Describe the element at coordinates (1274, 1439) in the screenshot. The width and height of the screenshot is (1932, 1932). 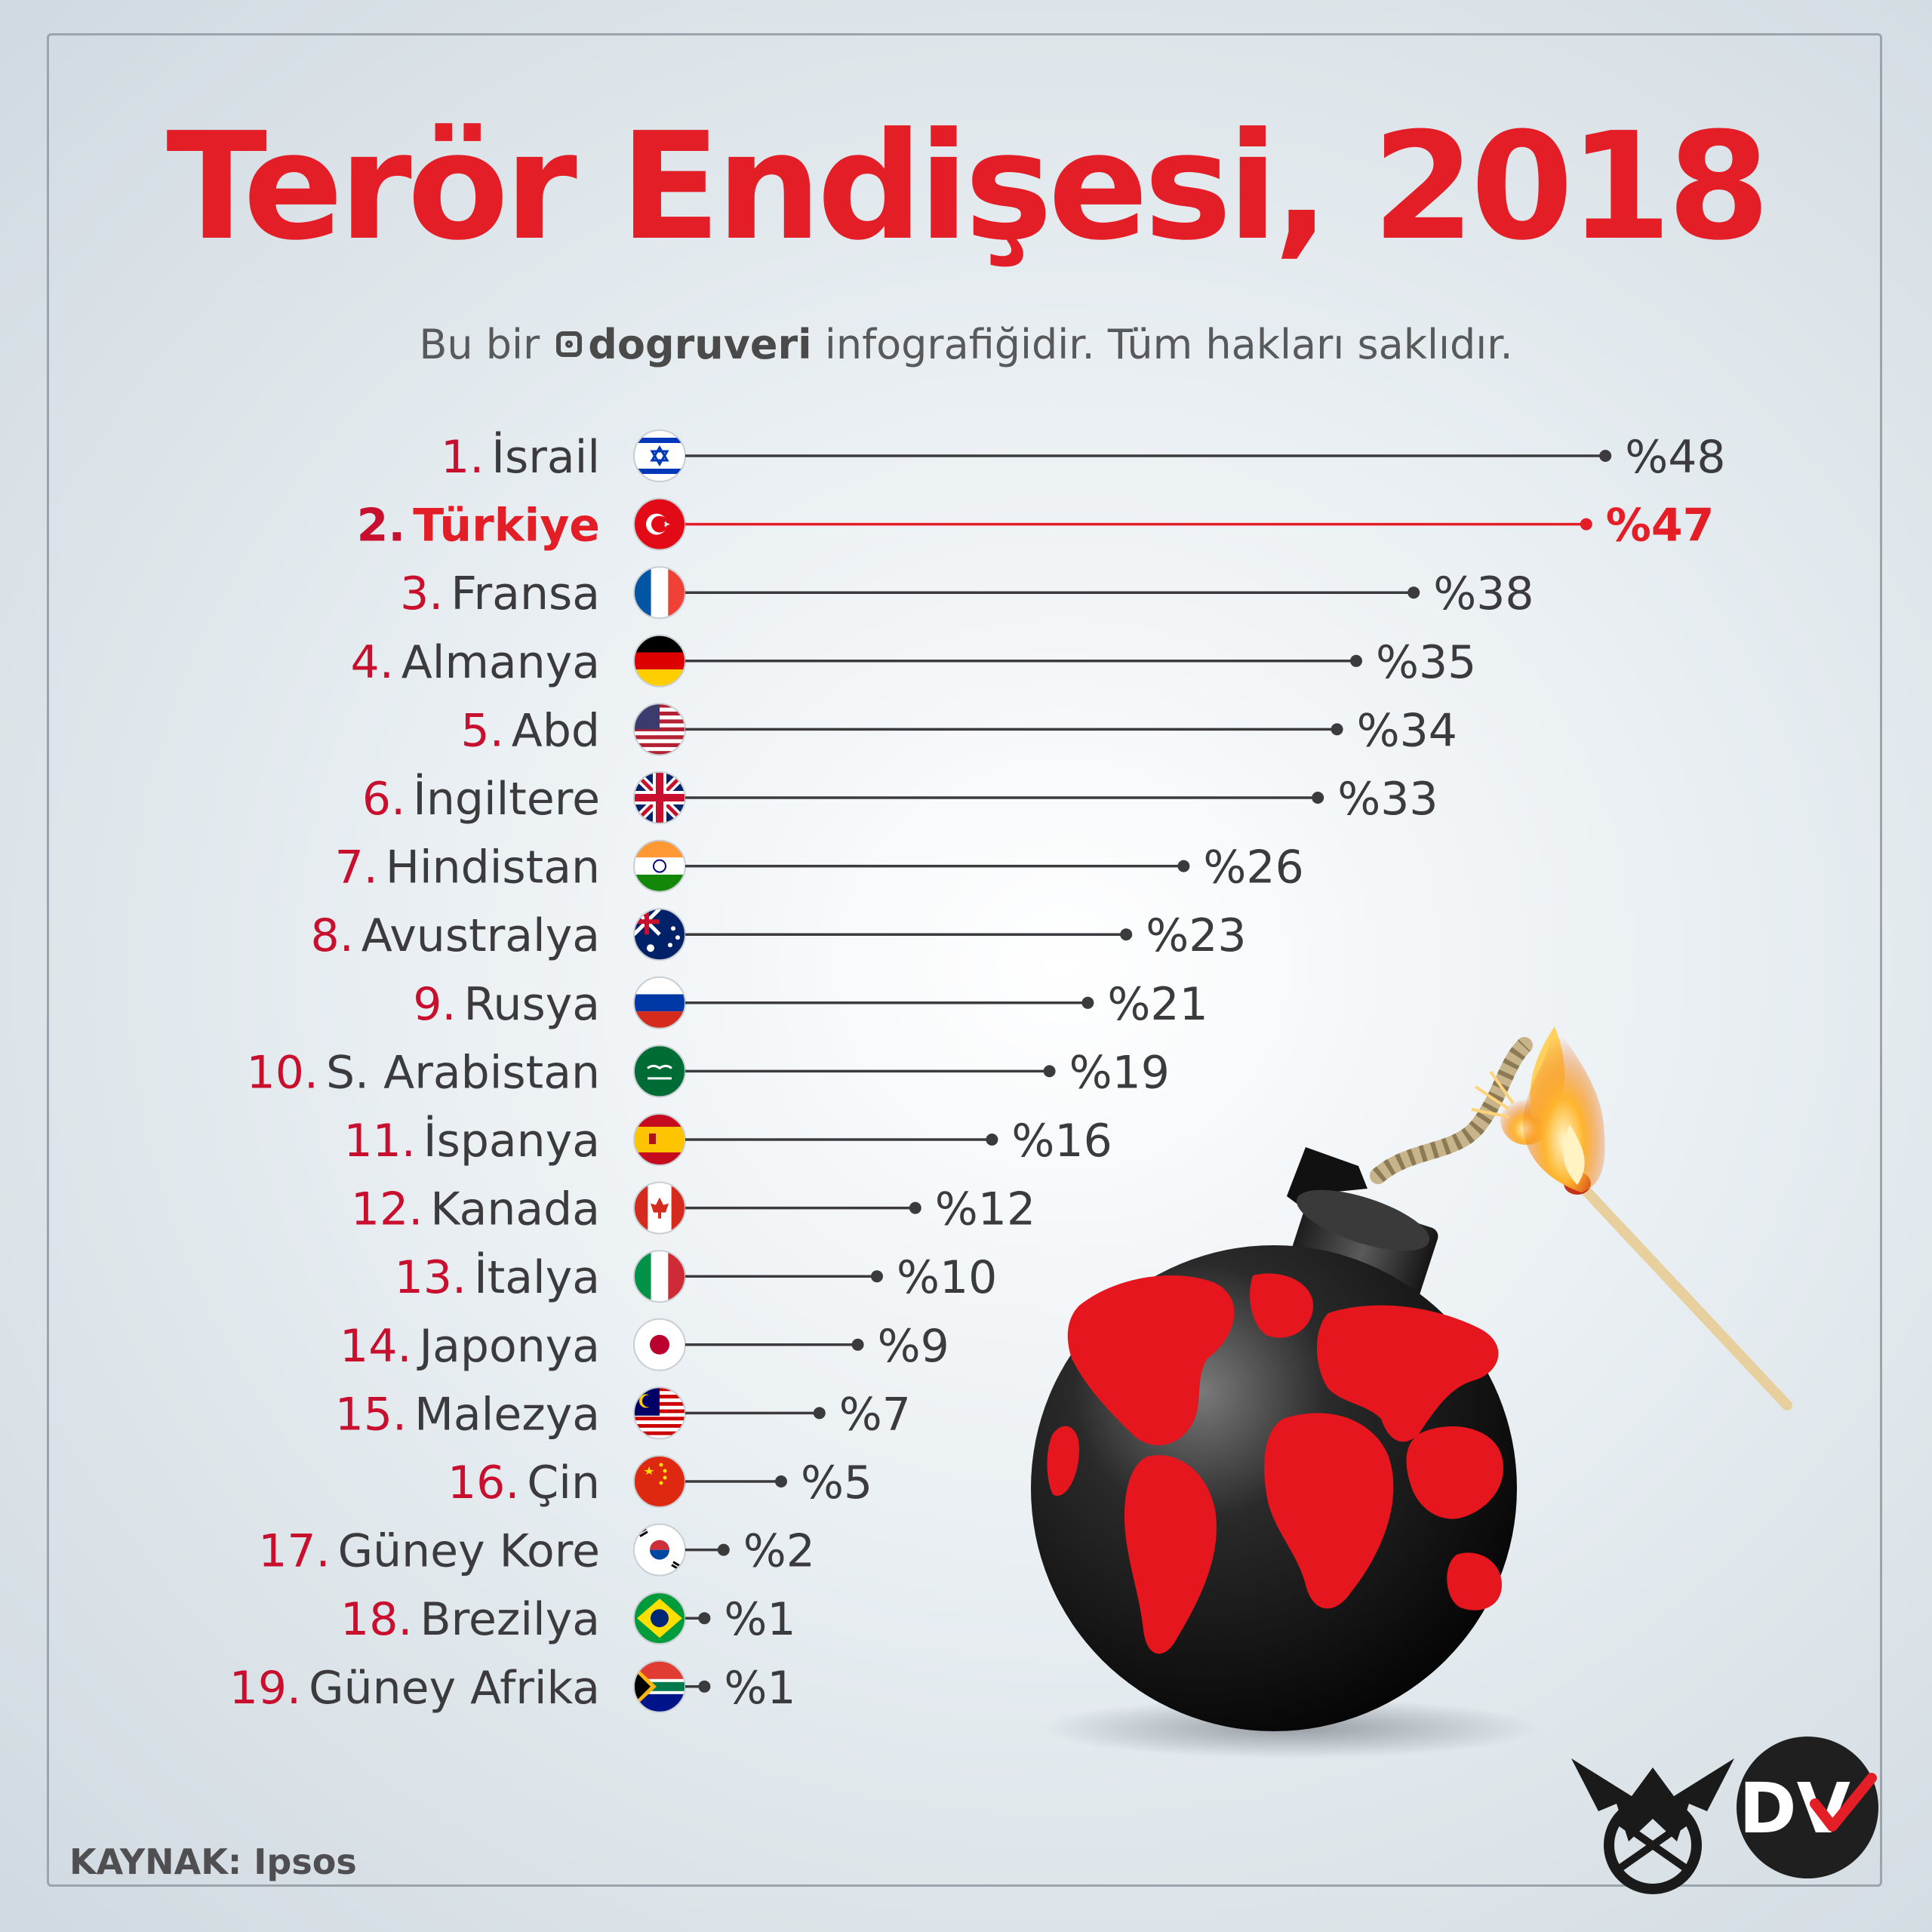
I see `bomb-globe-icon` at that location.